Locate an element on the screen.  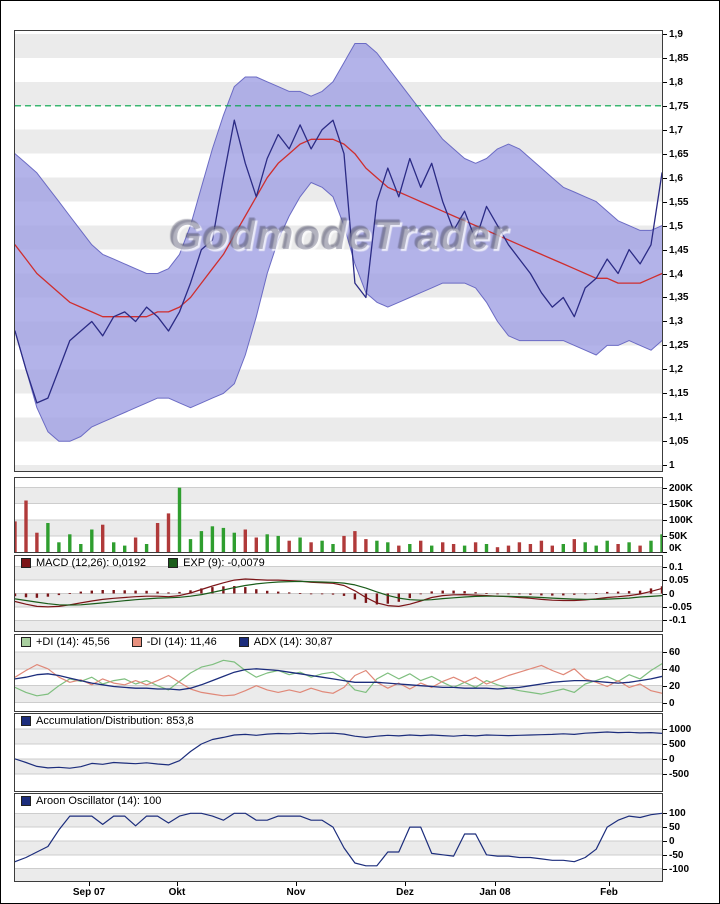
y-axis-tick-label: 1,05 is located at coordinates (679, 441).